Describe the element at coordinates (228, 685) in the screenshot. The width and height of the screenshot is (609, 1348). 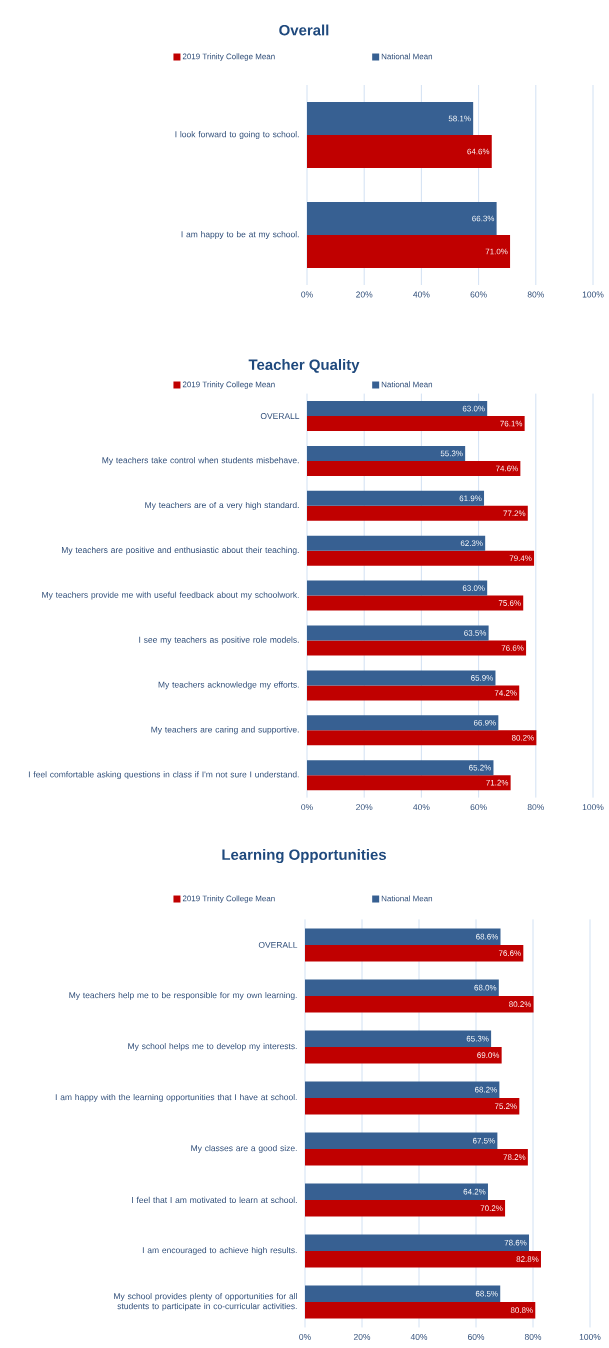
I see `y-tick-label: My teachers acknowledge my efforts.` at that location.